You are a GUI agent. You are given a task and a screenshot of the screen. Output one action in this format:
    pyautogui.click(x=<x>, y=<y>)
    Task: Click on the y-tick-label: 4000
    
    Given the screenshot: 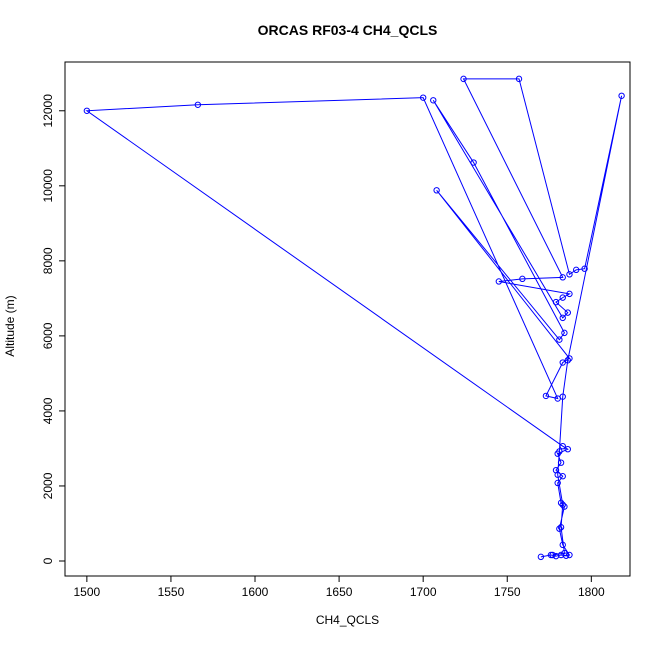 What is the action you would take?
    pyautogui.click(x=48, y=410)
    